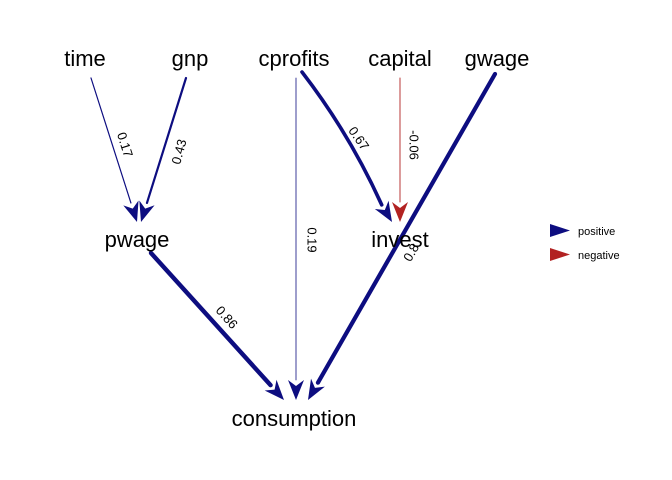 The image size is (672, 480). Describe the element at coordinates (125, 144) in the screenshot. I see `edge-label: 0.17` at that location.